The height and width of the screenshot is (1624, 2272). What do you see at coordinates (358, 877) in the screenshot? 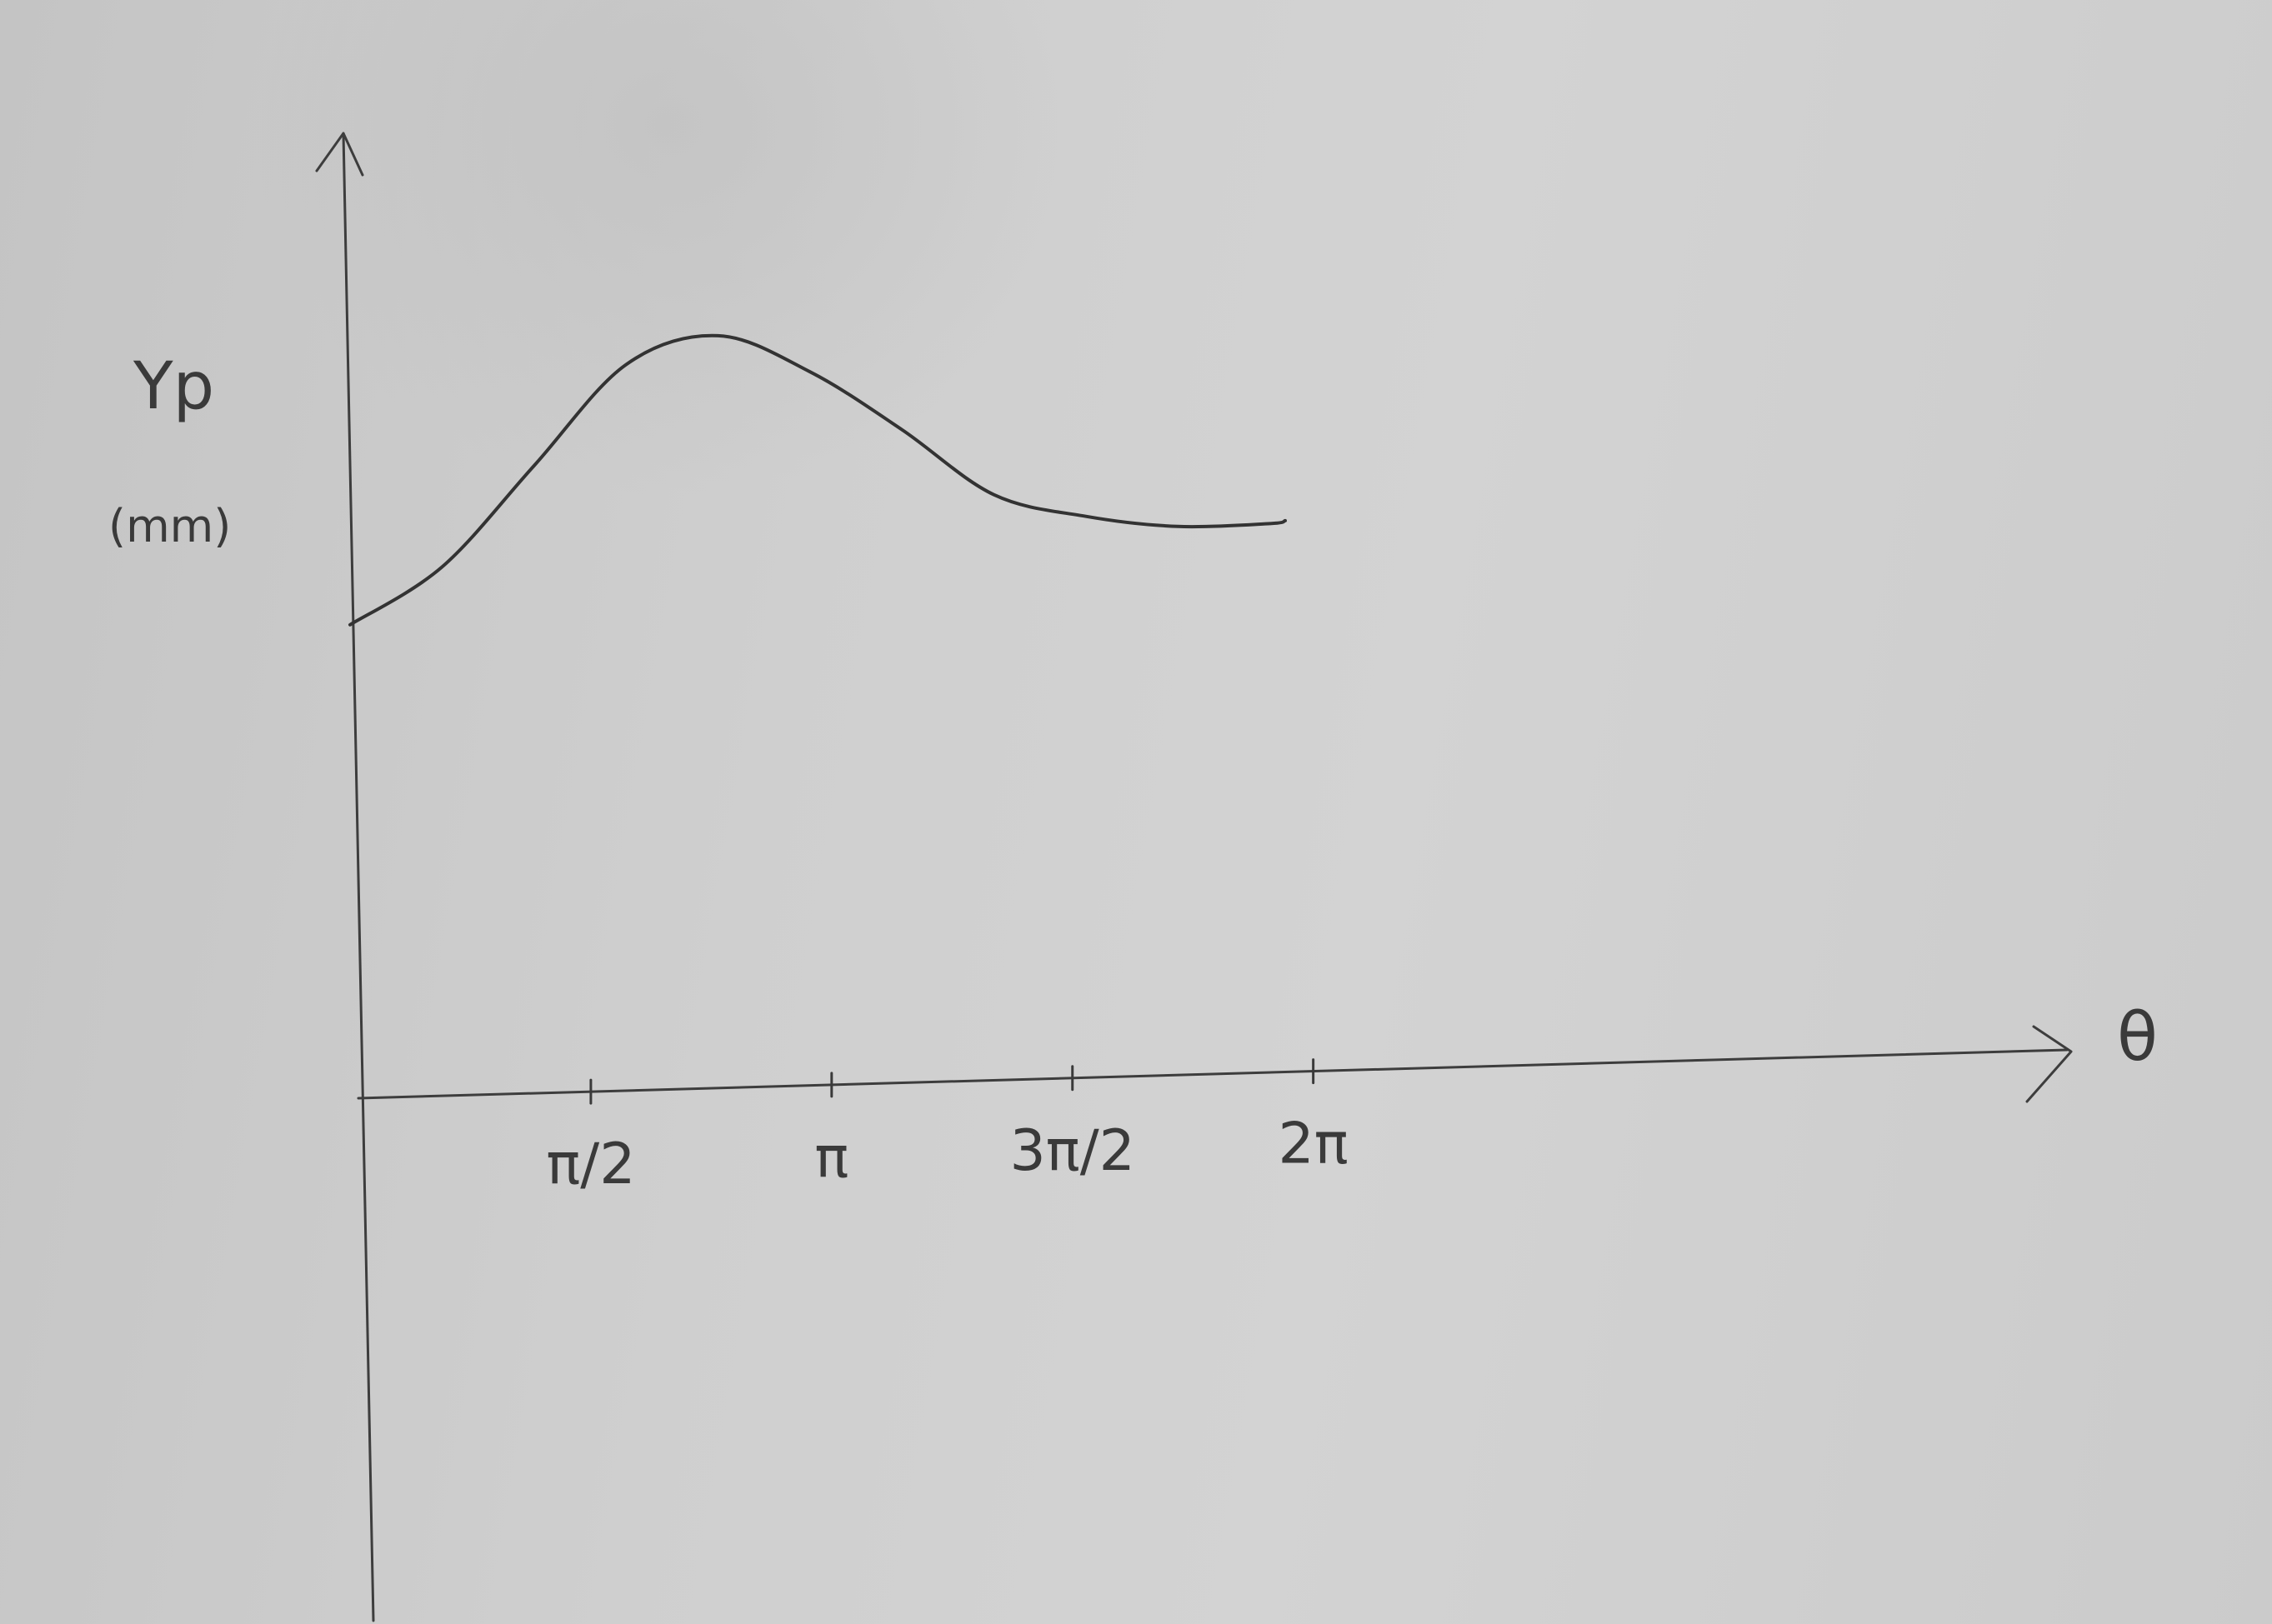
I see `y-axis` at bounding box center [358, 877].